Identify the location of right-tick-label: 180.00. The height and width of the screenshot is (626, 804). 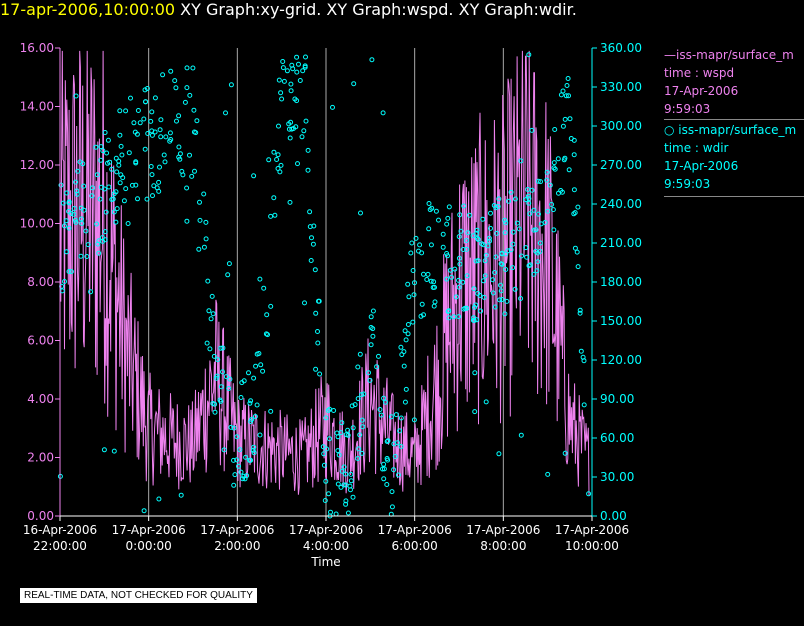
(621, 282).